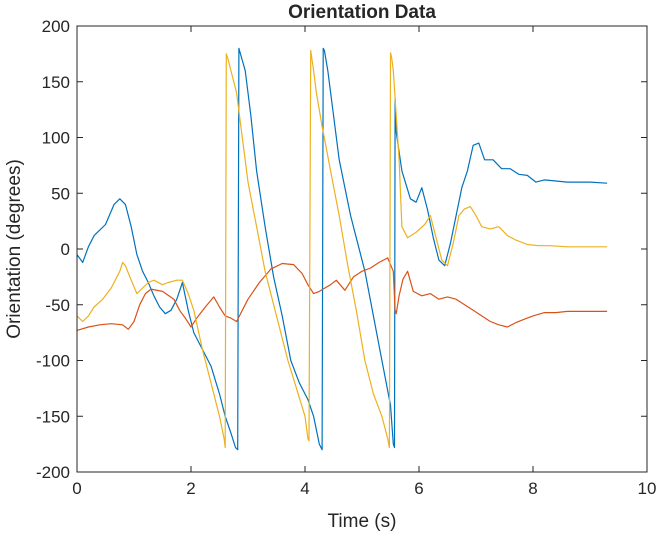 The image size is (660, 535). Describe the element at coordinates (362, 521) in the screenshot. I see `x-axis-label: Time (s)` at that location.